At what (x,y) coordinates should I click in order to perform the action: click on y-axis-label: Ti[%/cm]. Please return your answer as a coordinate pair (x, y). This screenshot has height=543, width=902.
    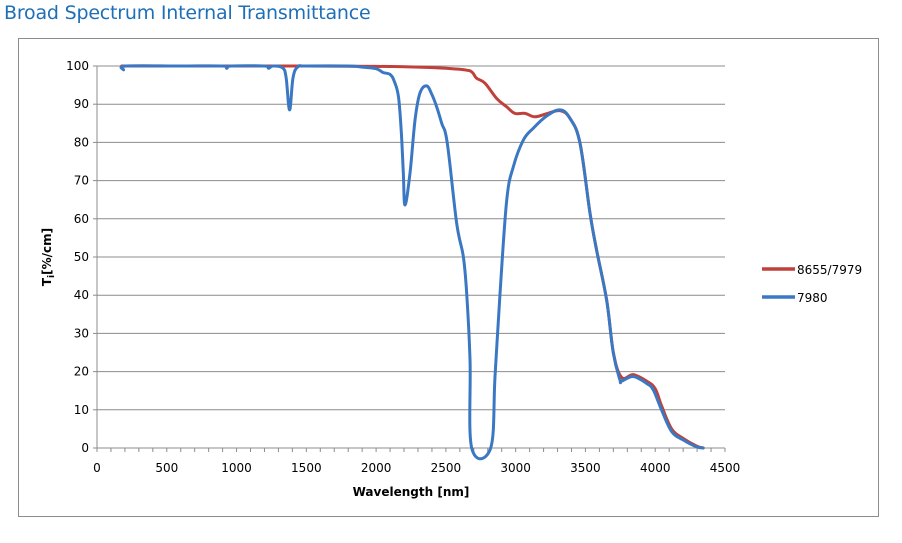
    Looking at the image, I should click on (48, 257).